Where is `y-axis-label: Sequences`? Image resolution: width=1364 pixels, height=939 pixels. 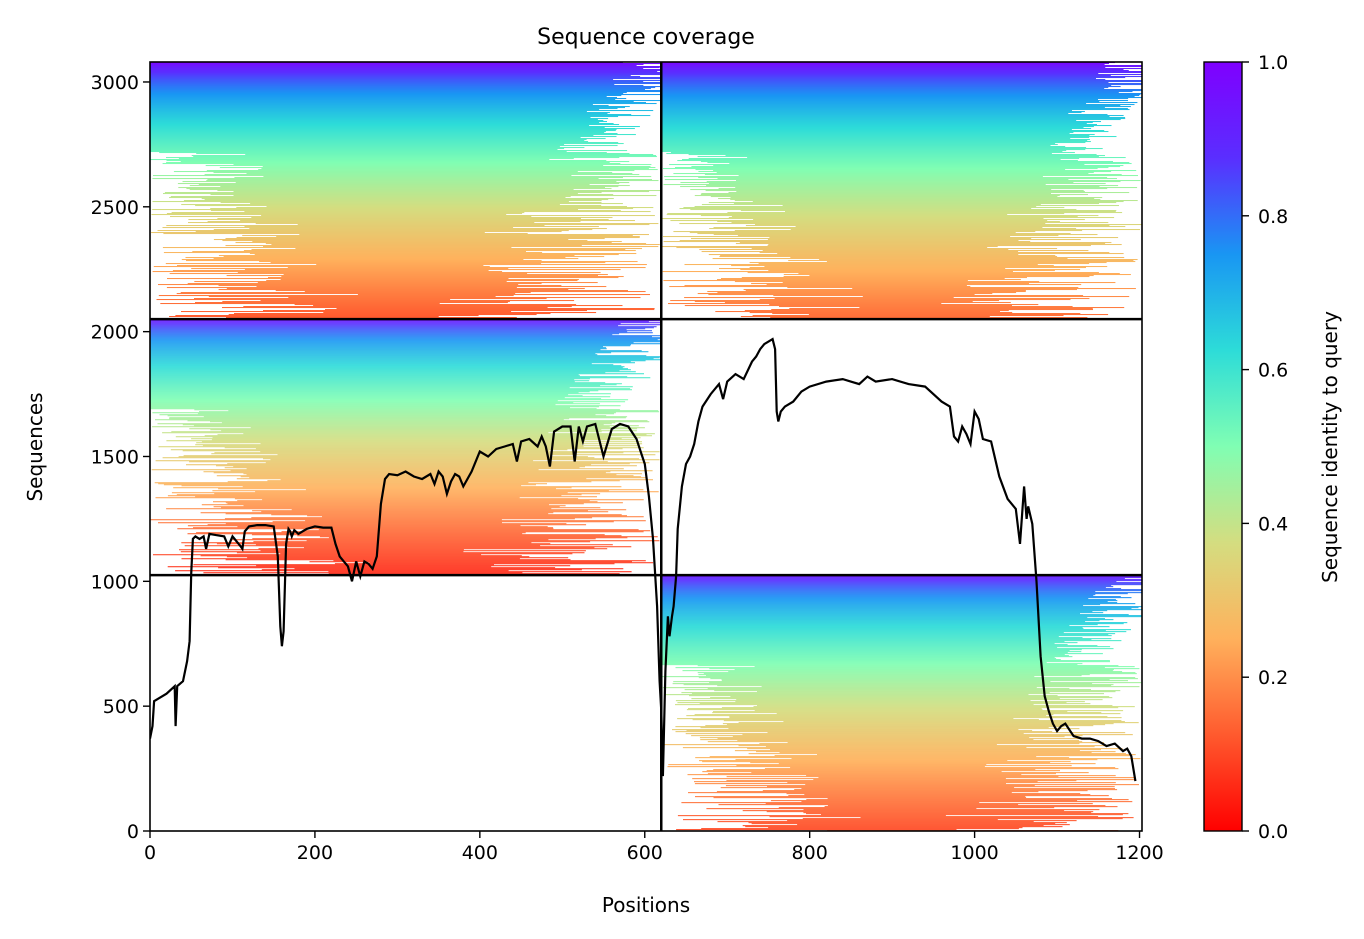
y-axis-label: Sequences is located at coordinates (35, 446).